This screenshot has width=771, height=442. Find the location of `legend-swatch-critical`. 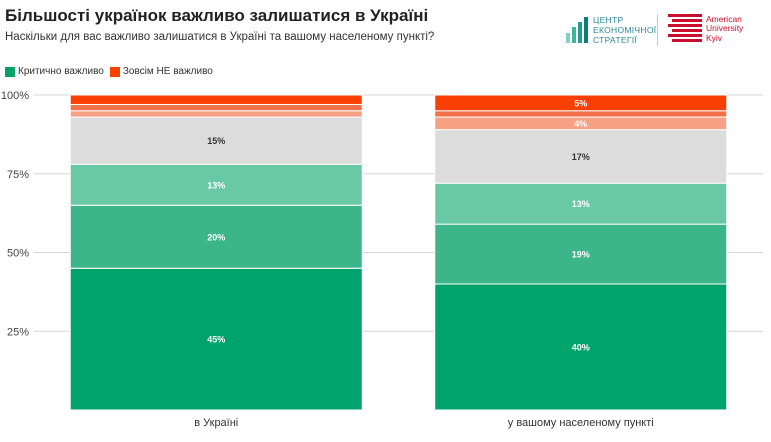

legend-swatch-critical is located at coordinates (10, 71).